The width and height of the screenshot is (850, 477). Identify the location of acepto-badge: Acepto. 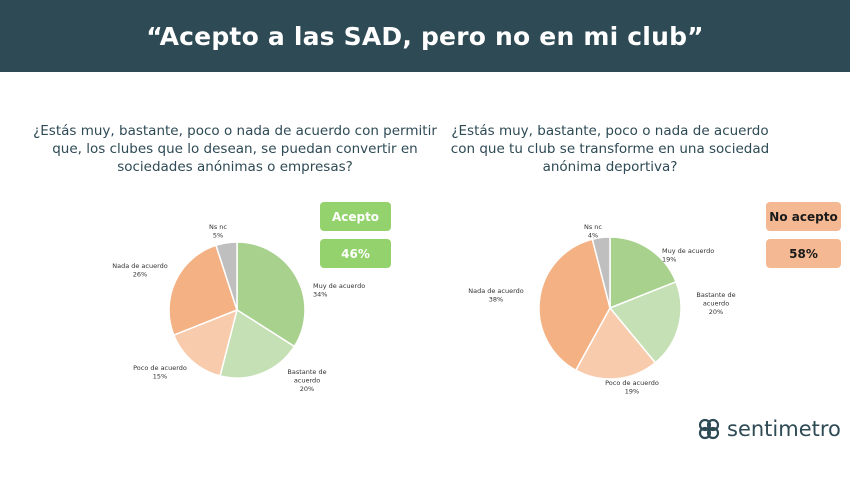
(355, 216).